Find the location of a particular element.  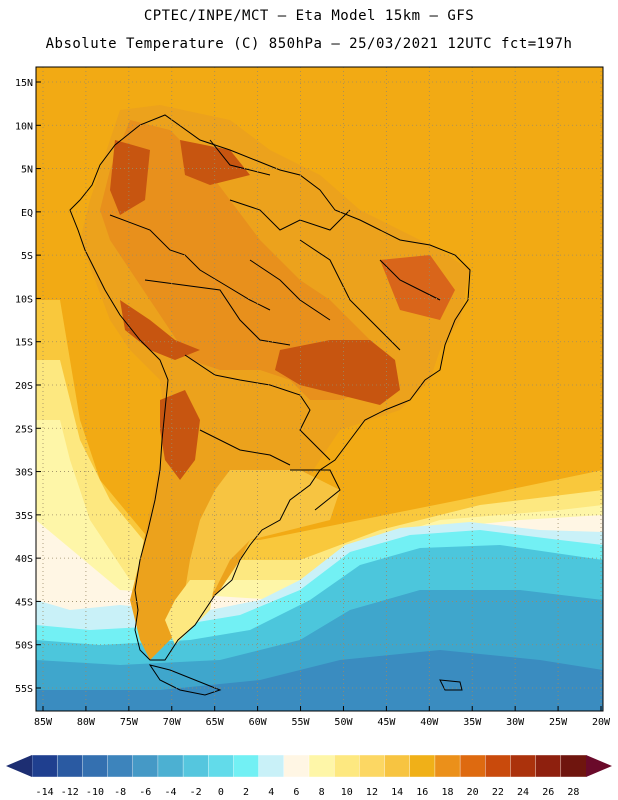

hot-spot-andes-south is located at coordinates (180, 435).